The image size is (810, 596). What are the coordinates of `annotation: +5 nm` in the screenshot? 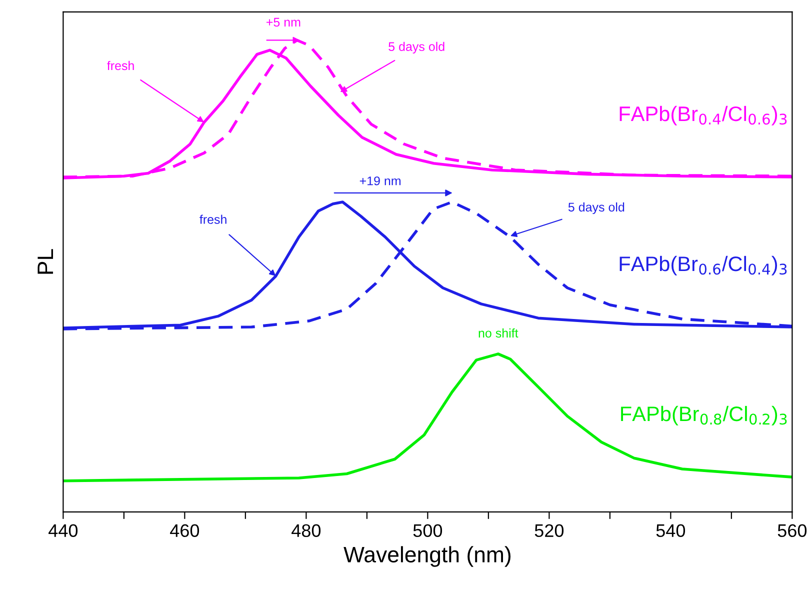 It's located at (283, 22).